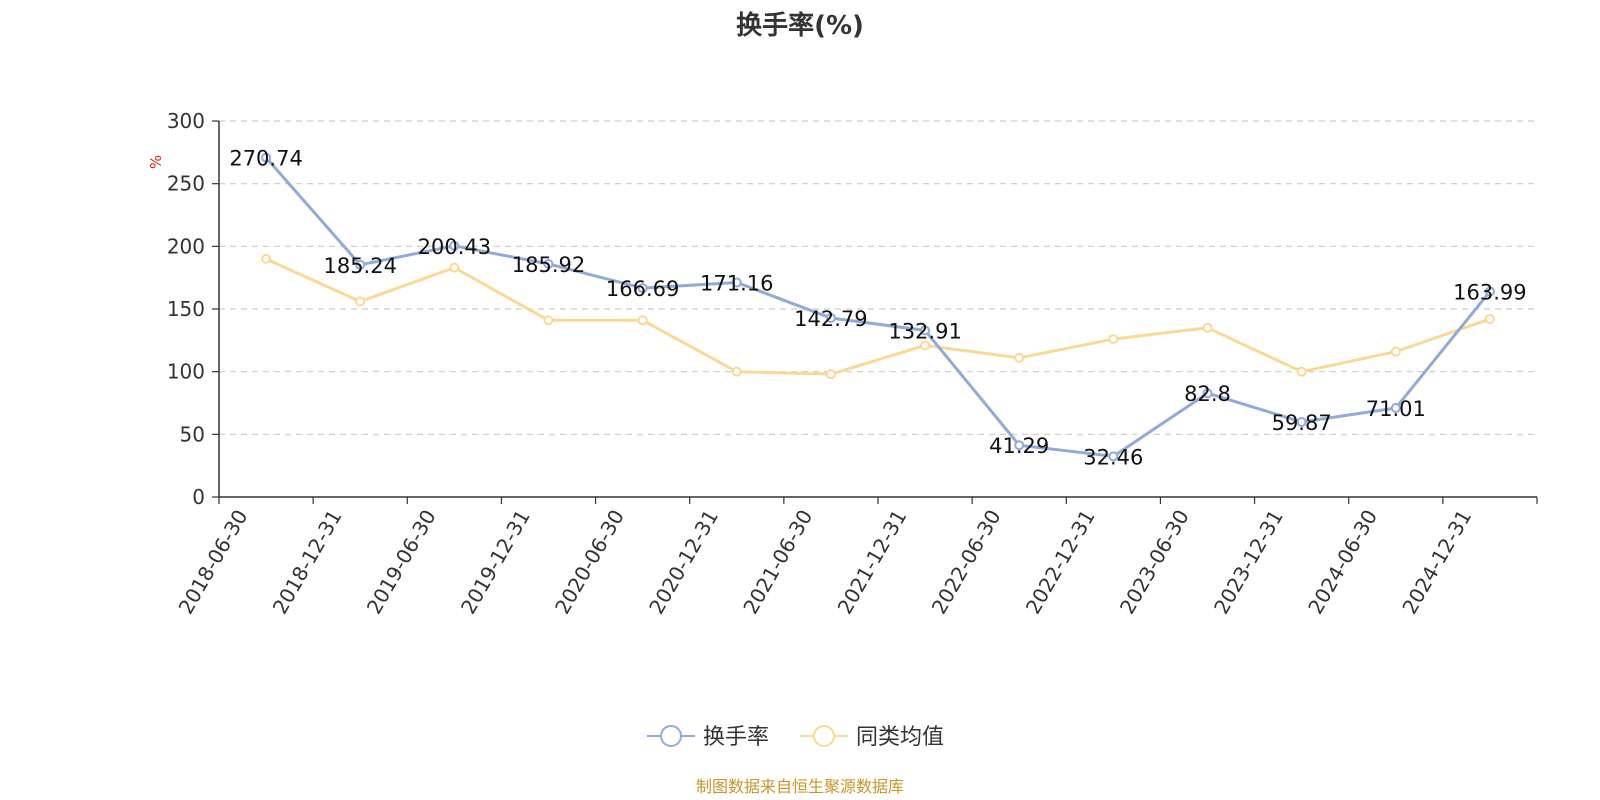 Image resolution: width=1600 pixels, height=800 pixels. I want to click on y-tick-label: 150, so click(186, 309).